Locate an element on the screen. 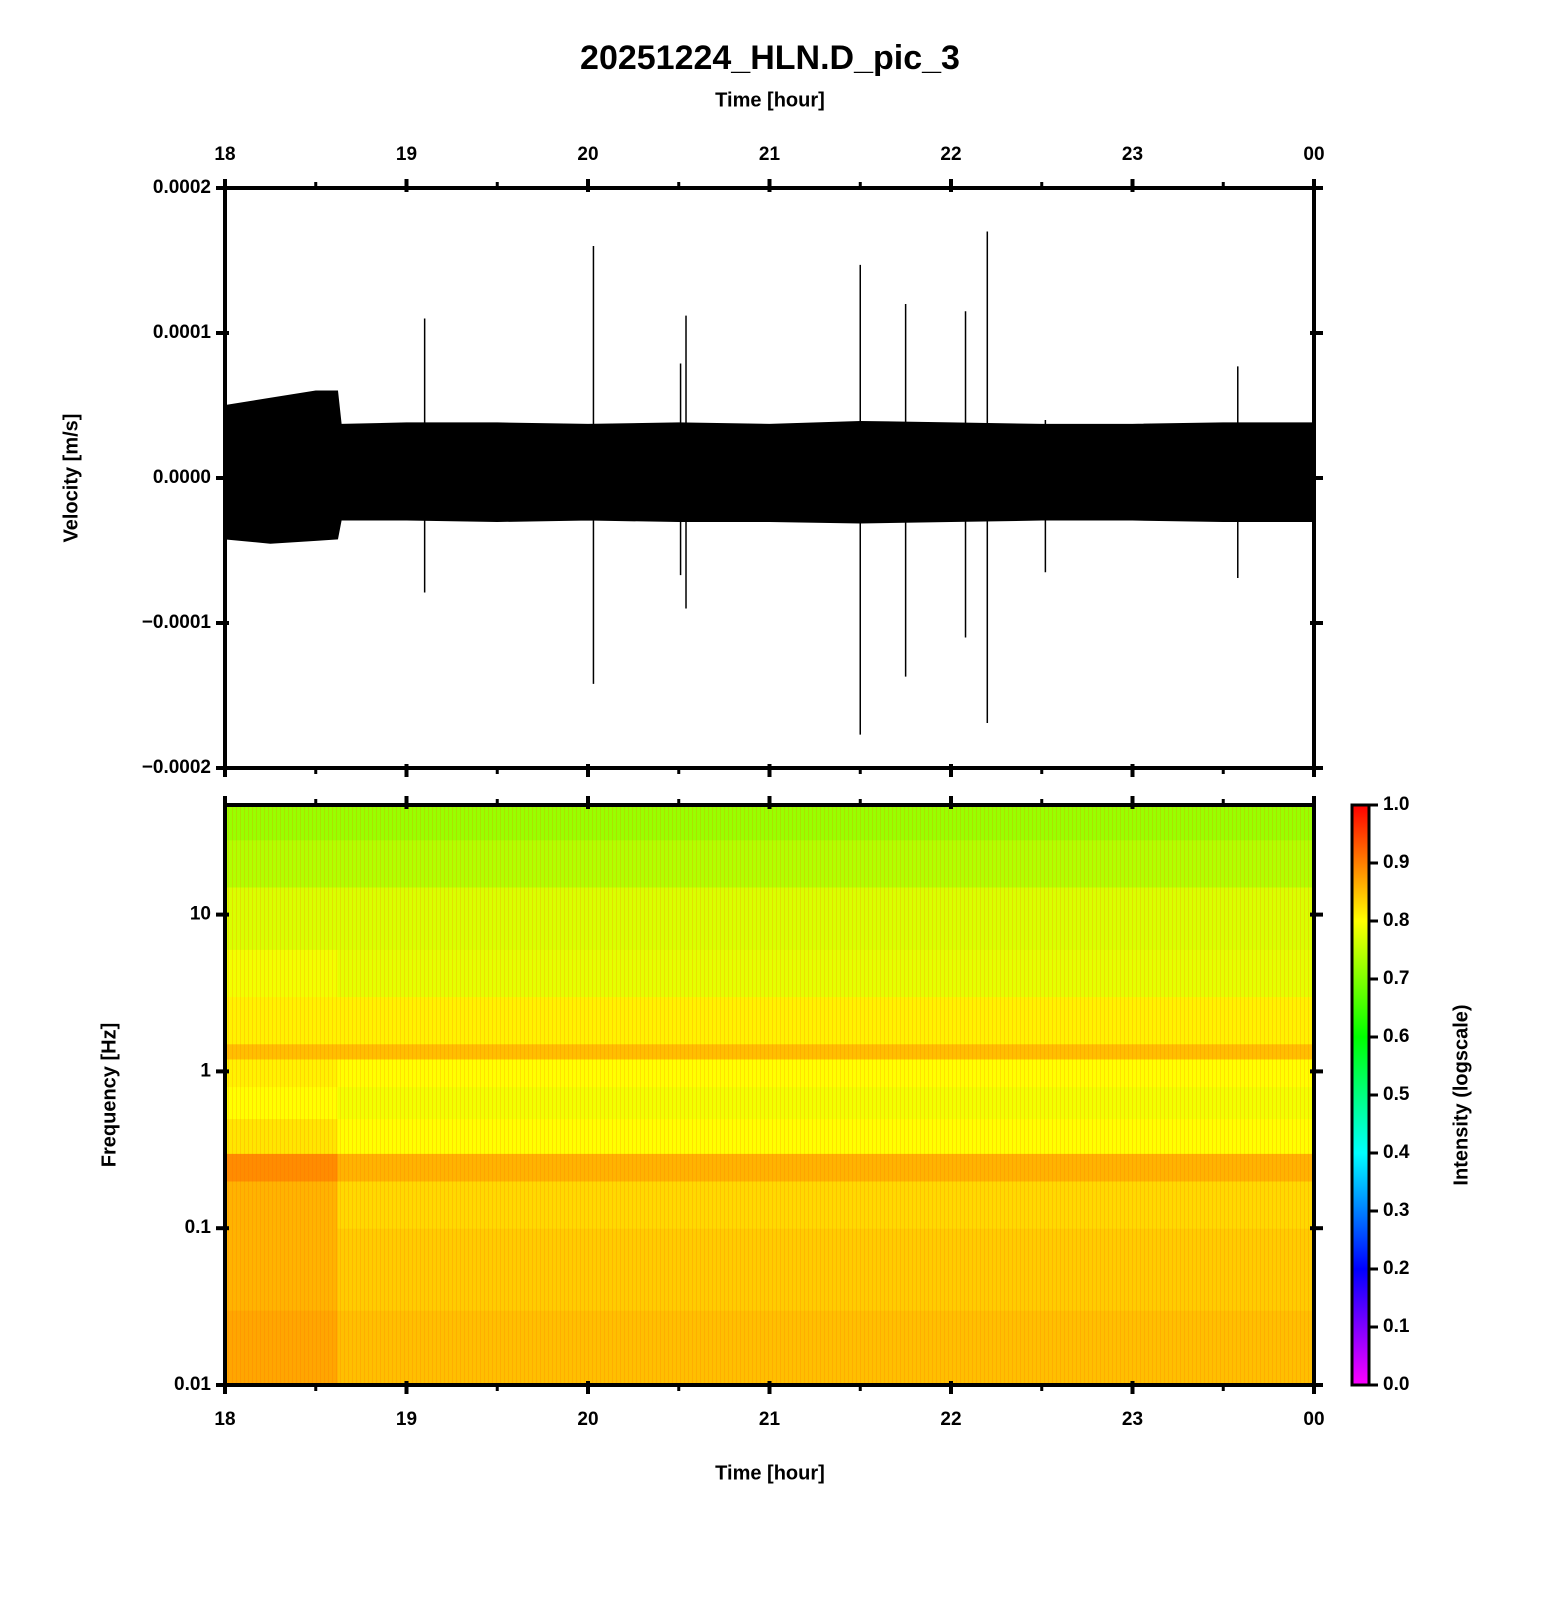  y-axis-label: Velocity [m/s] is located at coordinates (71, 478).